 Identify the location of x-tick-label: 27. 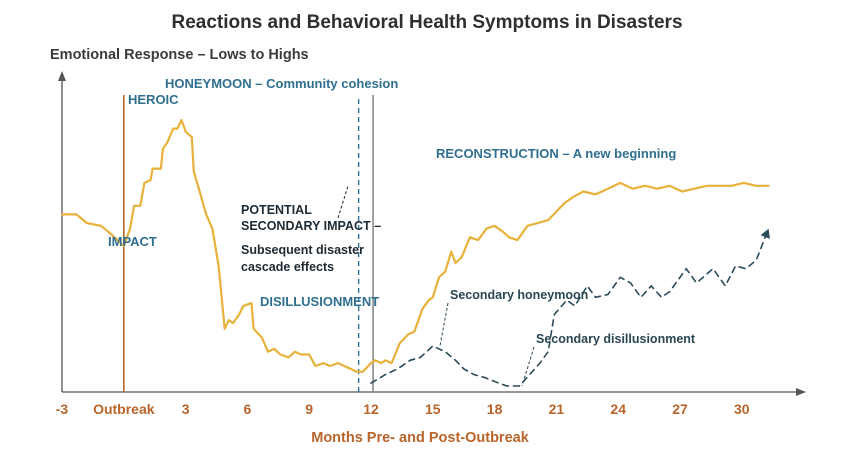
(680, 409).